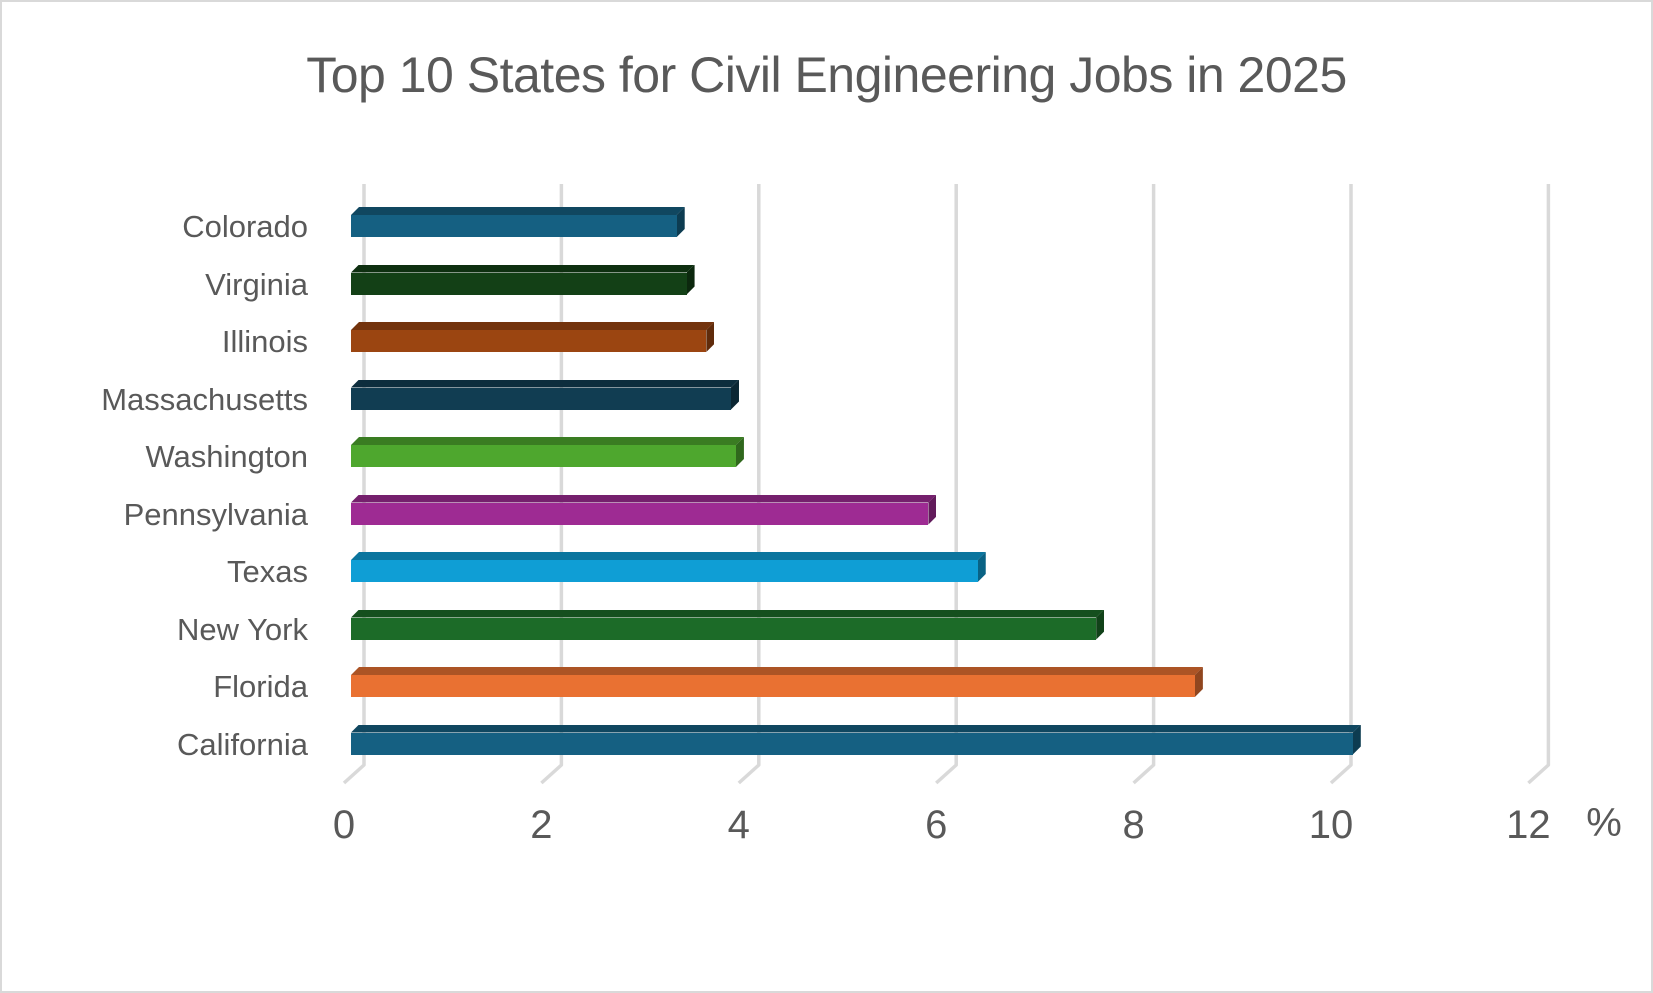 Image resolution: width=1653 pixels, height=993 pixels. Describe the element at coordinates (267, 571) in the screenshot. I see `category-label-texas: Texas` at that location.